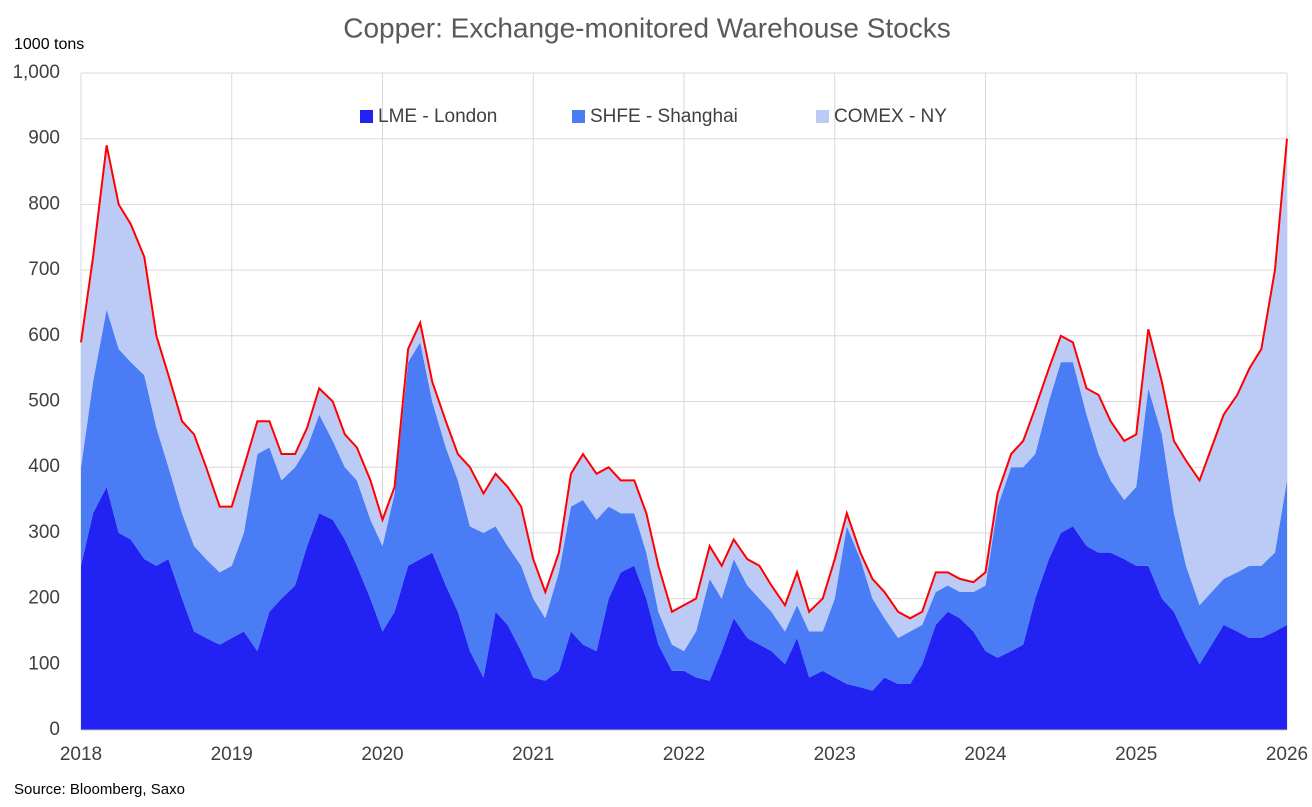 Image resolution: width=1312 pixels, height=807 pixels. I want to click on y-tick-label: 200, so click(44, 598).